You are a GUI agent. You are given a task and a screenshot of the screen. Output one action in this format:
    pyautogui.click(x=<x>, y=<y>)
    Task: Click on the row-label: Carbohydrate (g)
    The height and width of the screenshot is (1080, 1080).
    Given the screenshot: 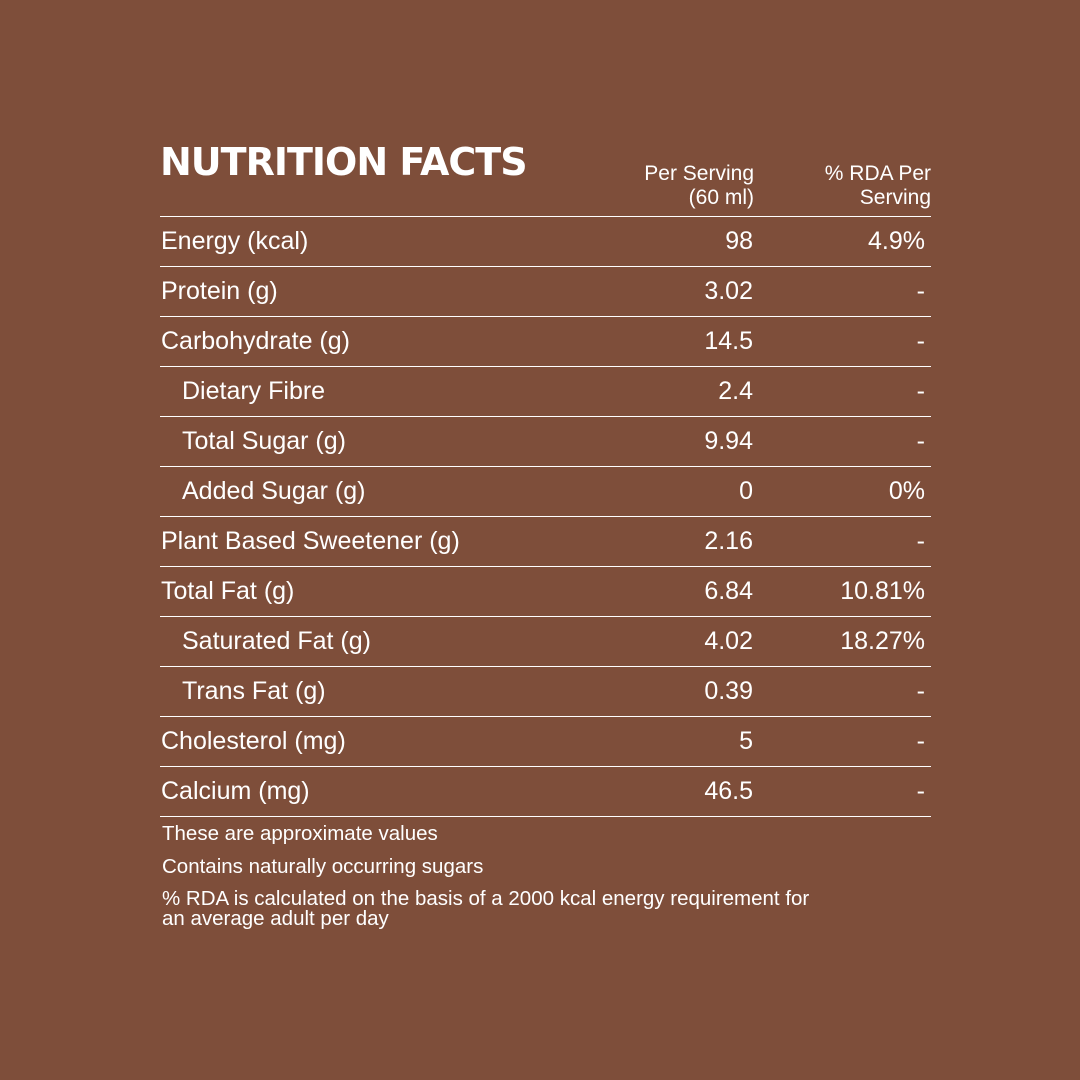 What is the action you would take?
    pyautogui.click(x=255, y=341)
    